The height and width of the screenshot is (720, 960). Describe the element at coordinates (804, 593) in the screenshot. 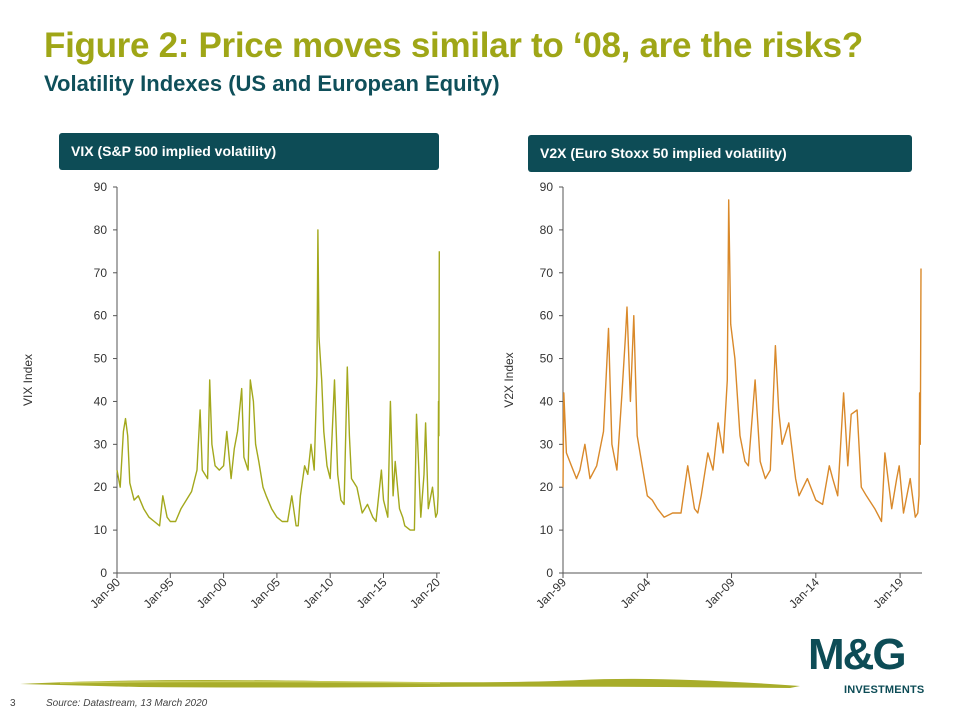

I see `x-tick-label: Jan-14` at that location.